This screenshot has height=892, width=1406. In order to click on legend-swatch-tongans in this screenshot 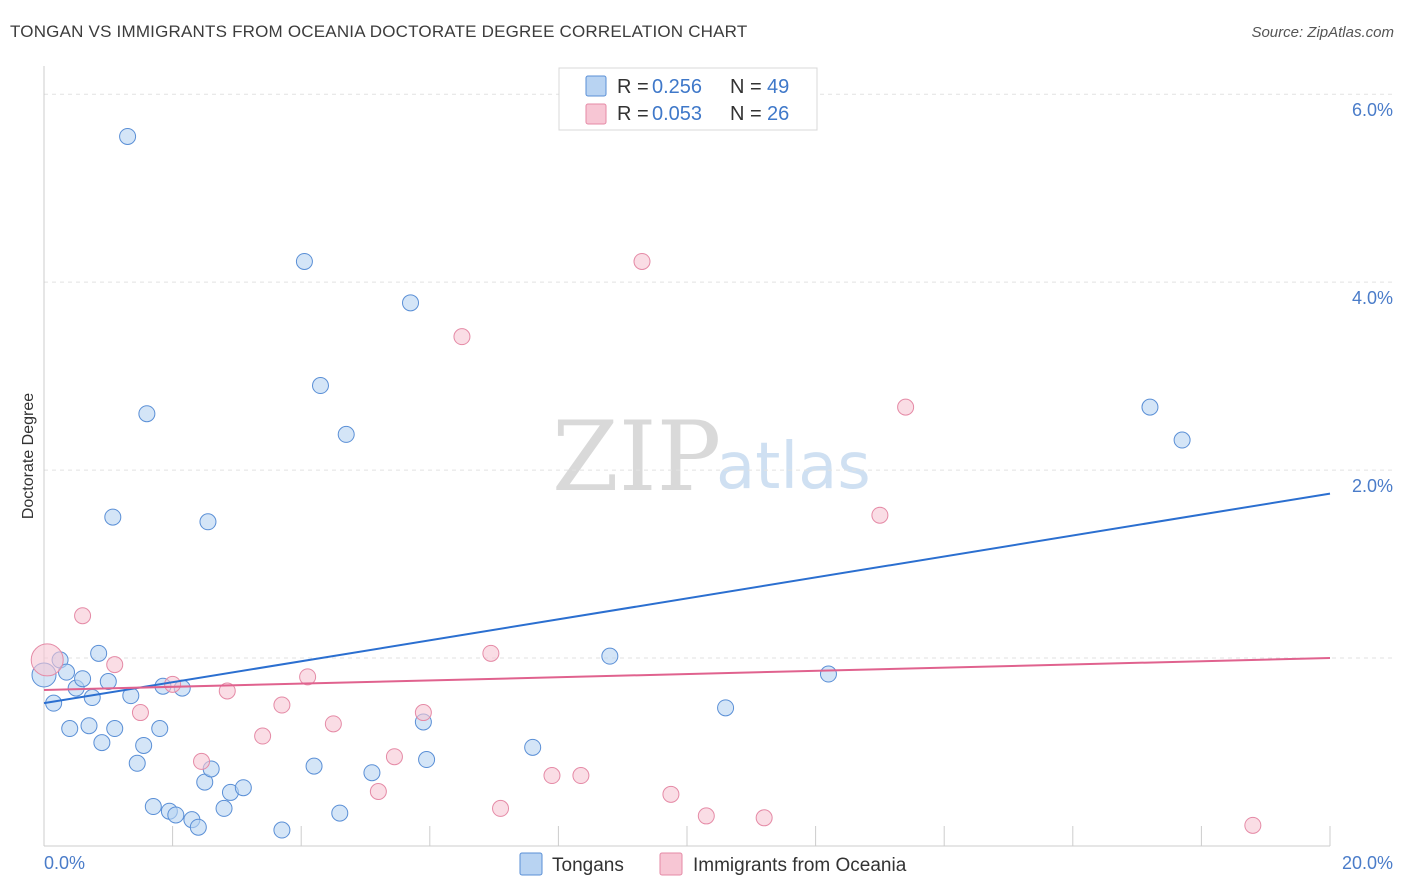, I will do `click(596, 86)`.